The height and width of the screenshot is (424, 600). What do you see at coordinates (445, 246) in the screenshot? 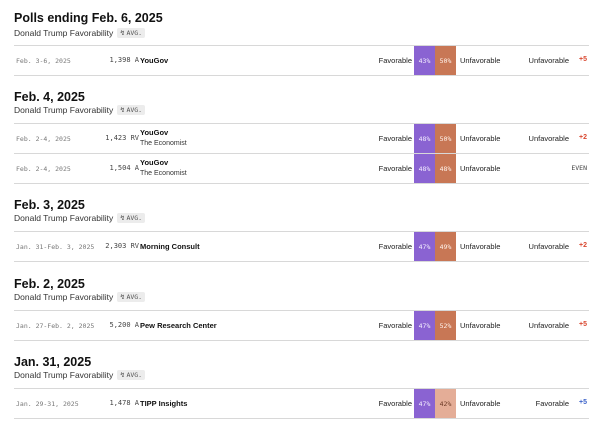
I see `unfavorable-value: 49%` at bounding box center [445, 246].